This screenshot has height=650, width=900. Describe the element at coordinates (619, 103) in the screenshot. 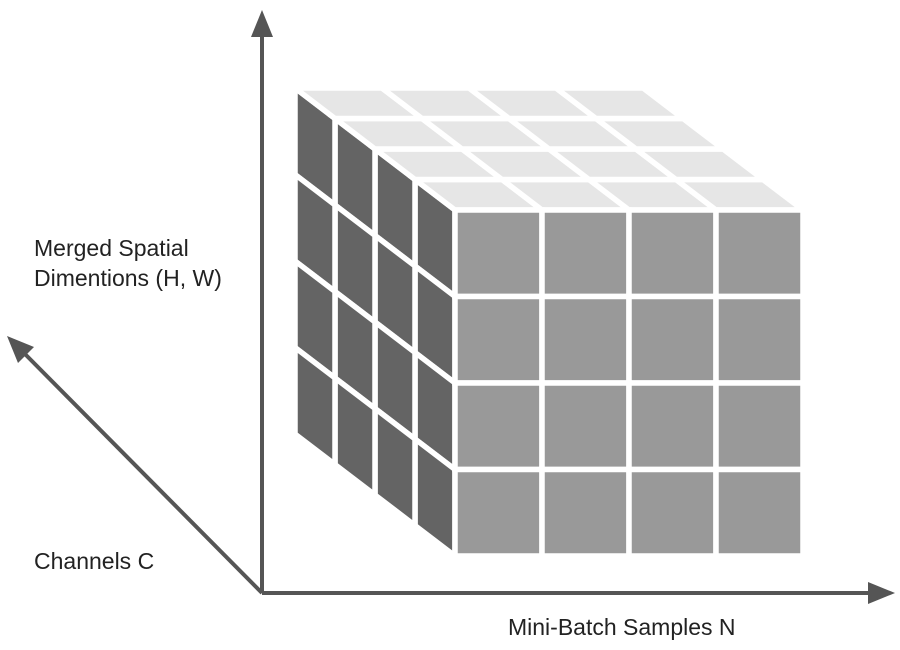

I see `cube-top-cell` at that location.